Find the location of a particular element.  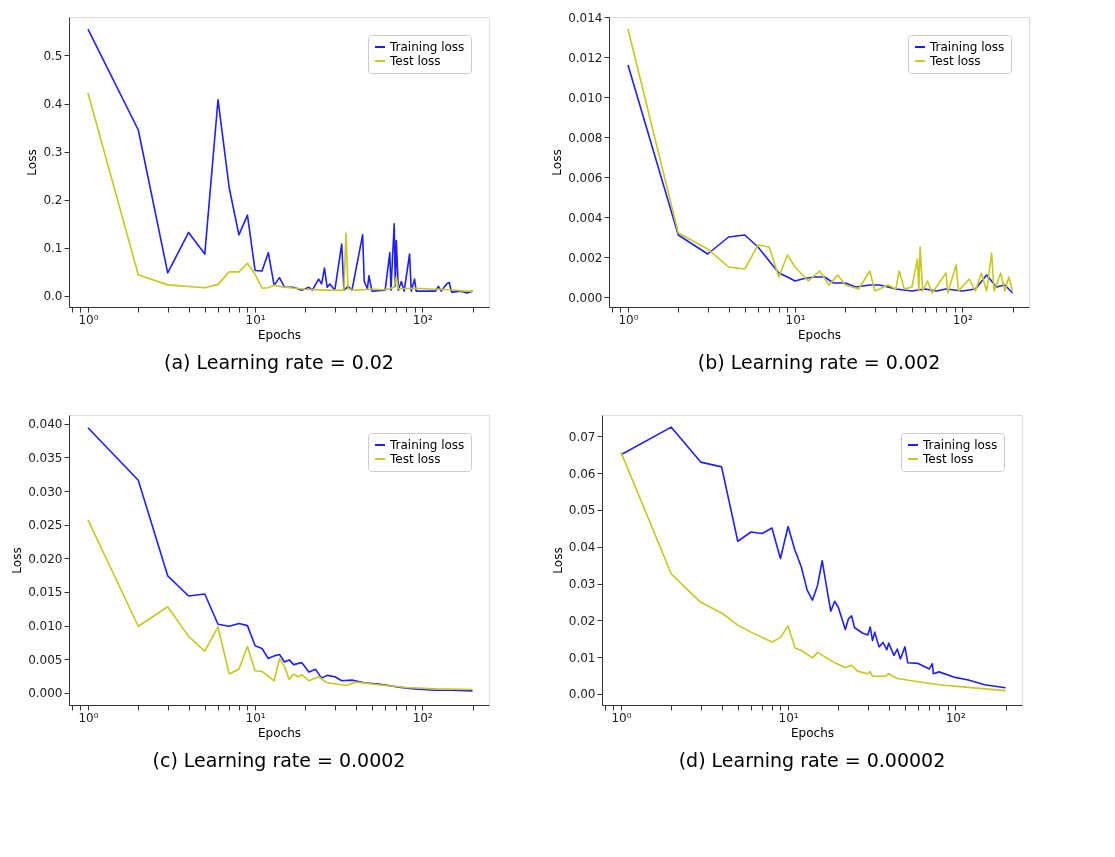

y-tick-label: 0.2 is located at coordinates (53, 200).